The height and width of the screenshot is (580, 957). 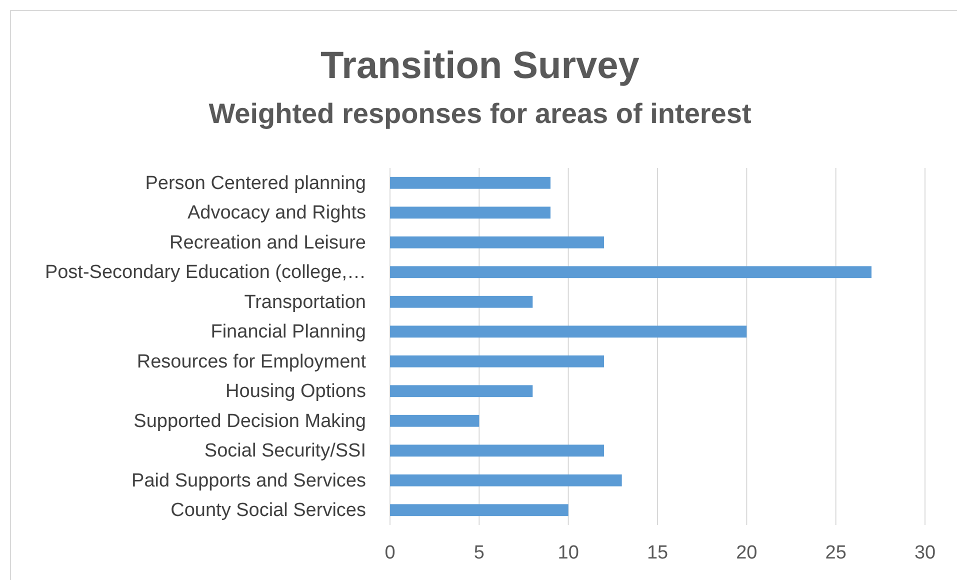 I want to click on y-tick-label: Financial Planning, so click(x=288, y=332).